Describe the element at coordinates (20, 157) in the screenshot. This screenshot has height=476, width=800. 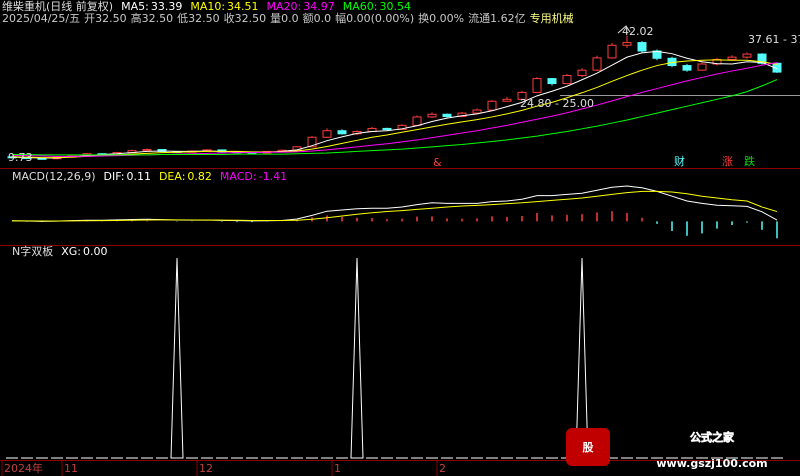
I see `price-annotation: 9.73` at that location.